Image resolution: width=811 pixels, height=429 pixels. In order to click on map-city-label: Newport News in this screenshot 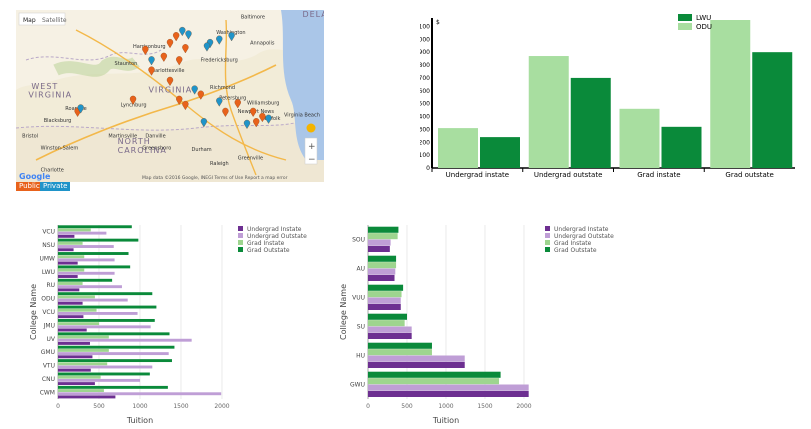, I will do `click(256, 112)`.